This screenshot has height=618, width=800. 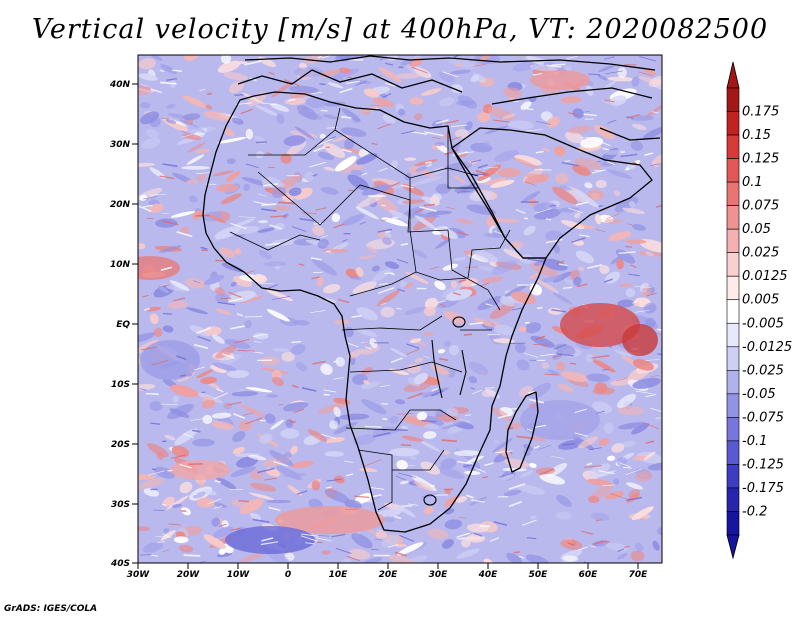 I want to click on lat-label-eq: EQ, so click(x=123, y=325).